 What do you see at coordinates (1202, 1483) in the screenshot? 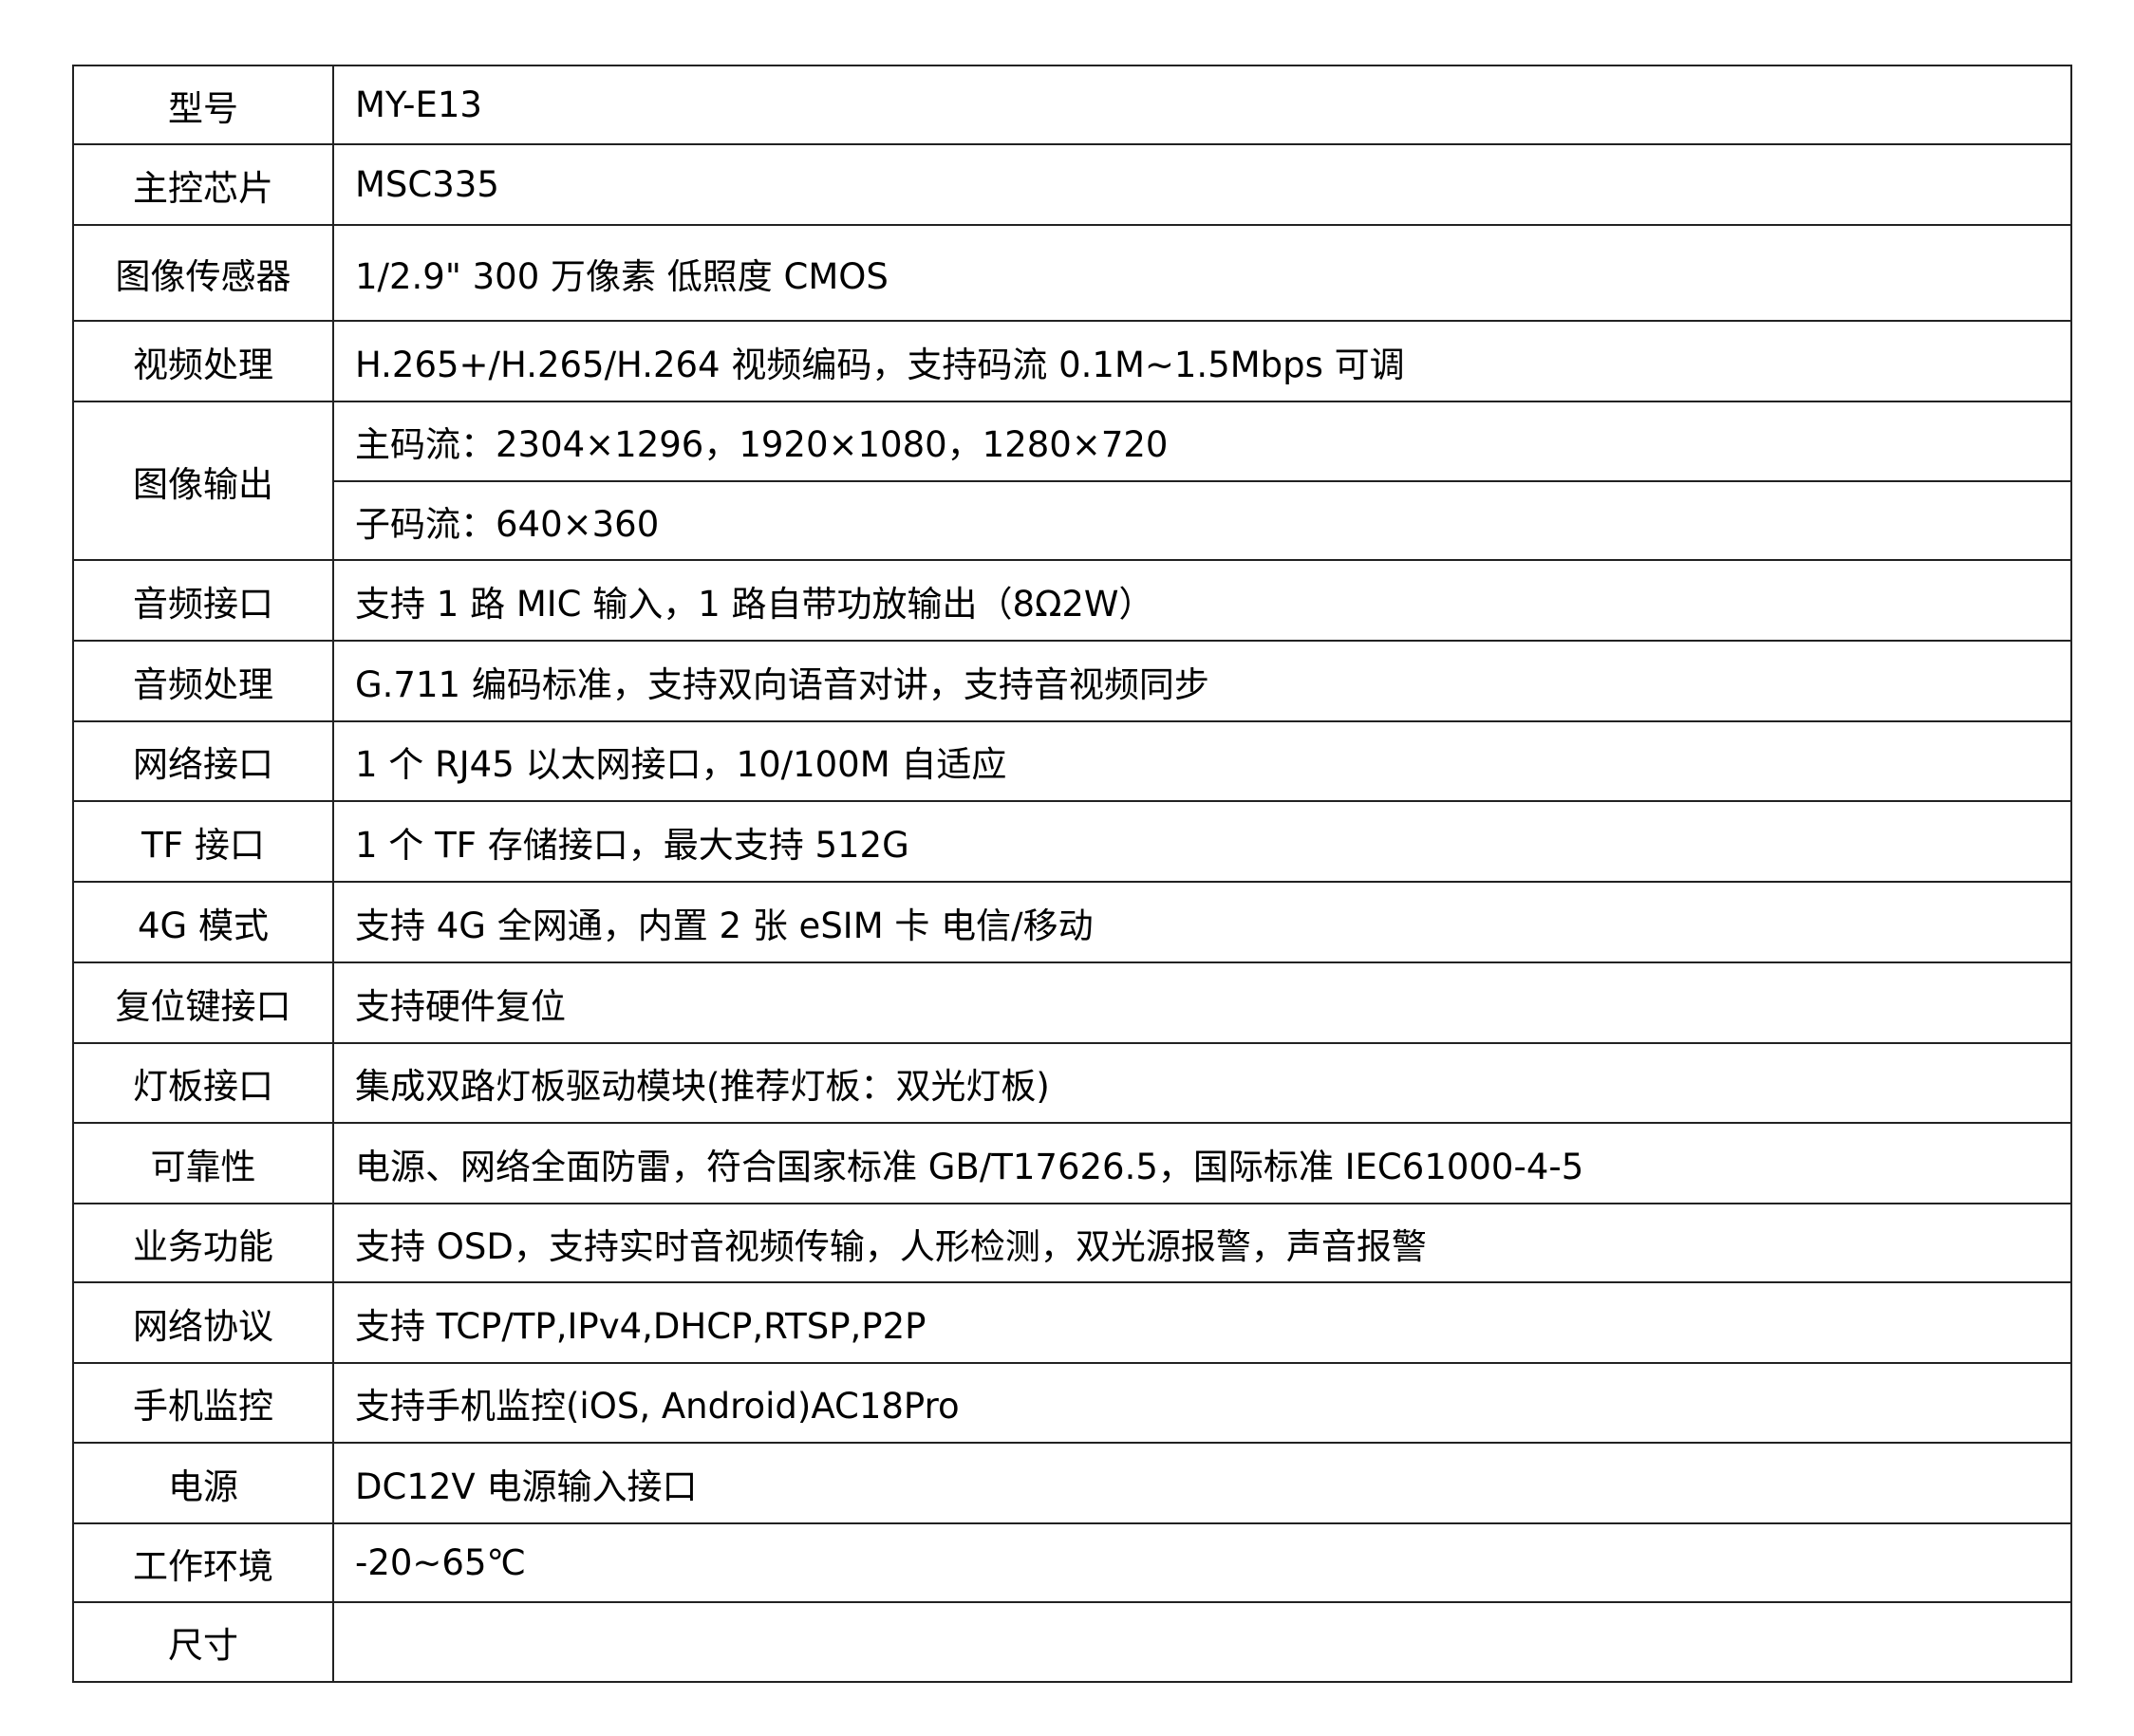
I see `spec-value: DC12V 电源输入接口` at bounding box center [1202, 1483].